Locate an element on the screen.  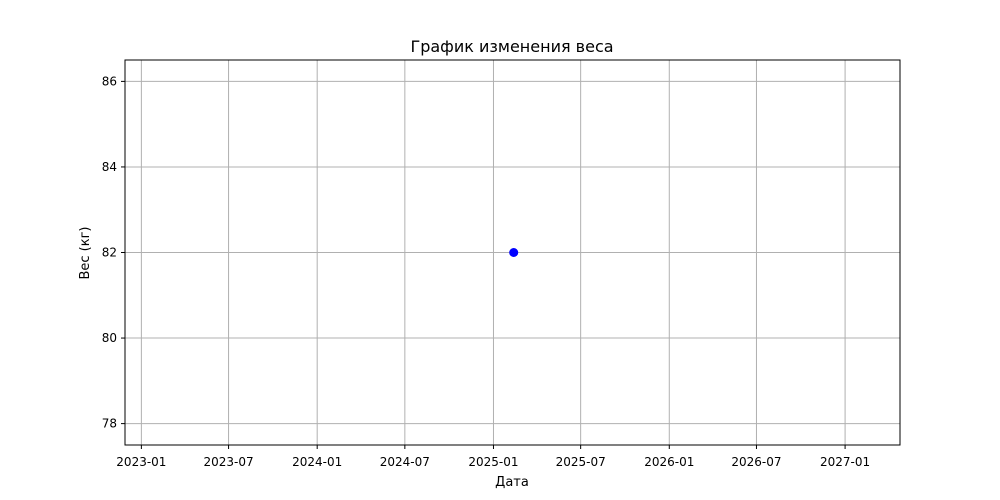
y-axis: 78 80 82 84 86 is located at coordinates (113, 252).